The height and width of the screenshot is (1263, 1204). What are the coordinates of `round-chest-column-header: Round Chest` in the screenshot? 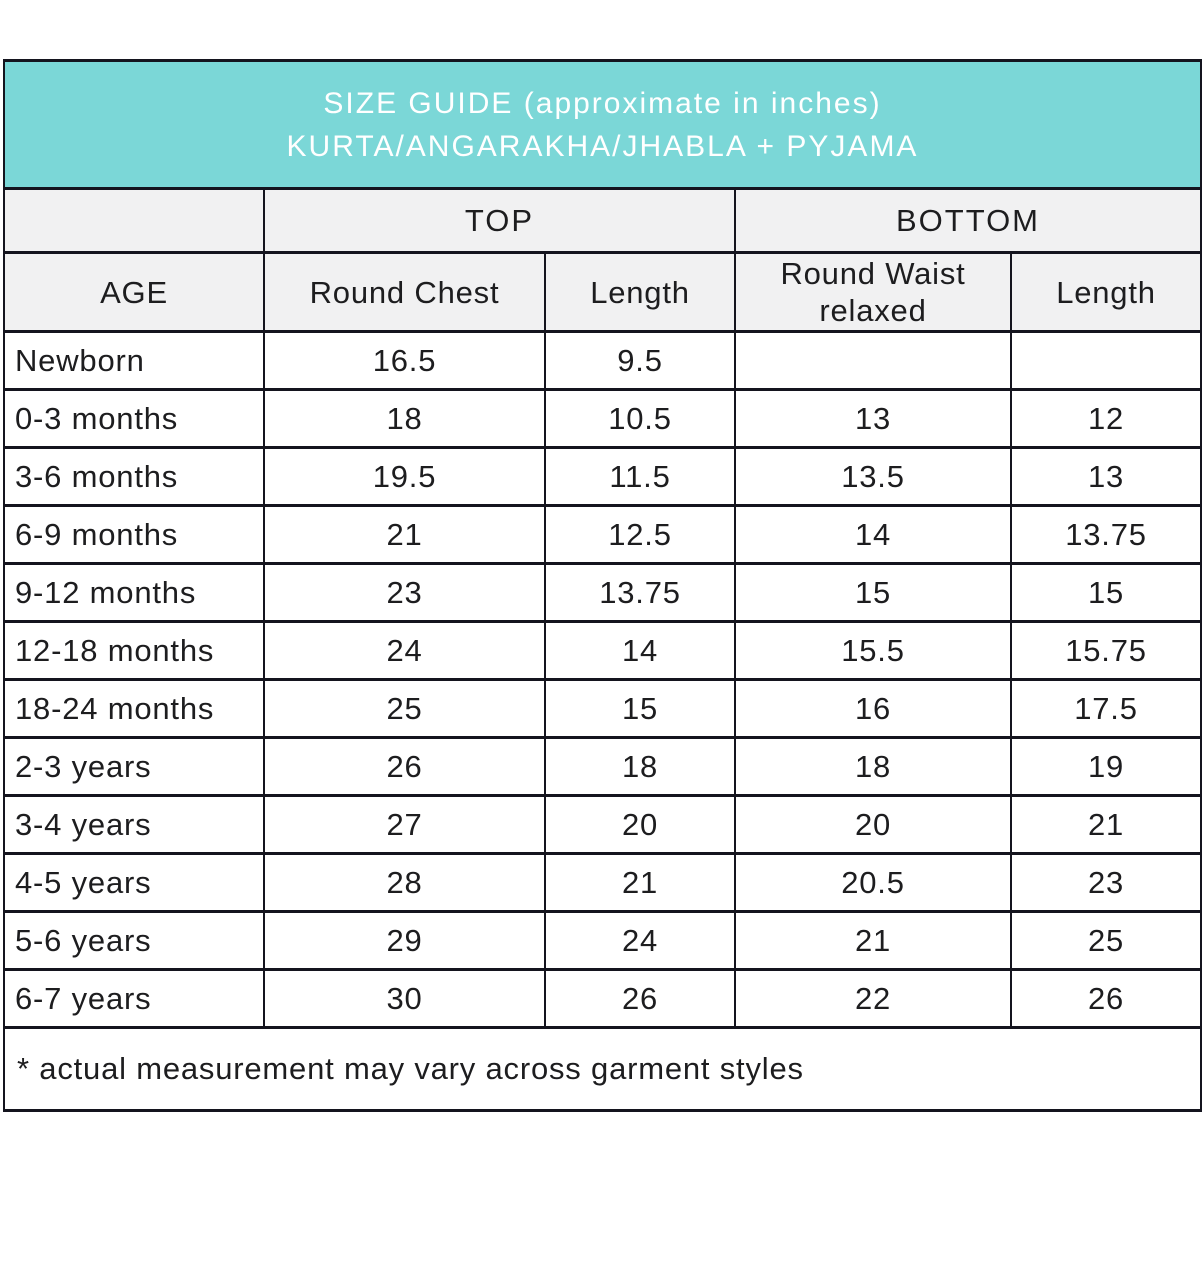 It's located at (404, 292).